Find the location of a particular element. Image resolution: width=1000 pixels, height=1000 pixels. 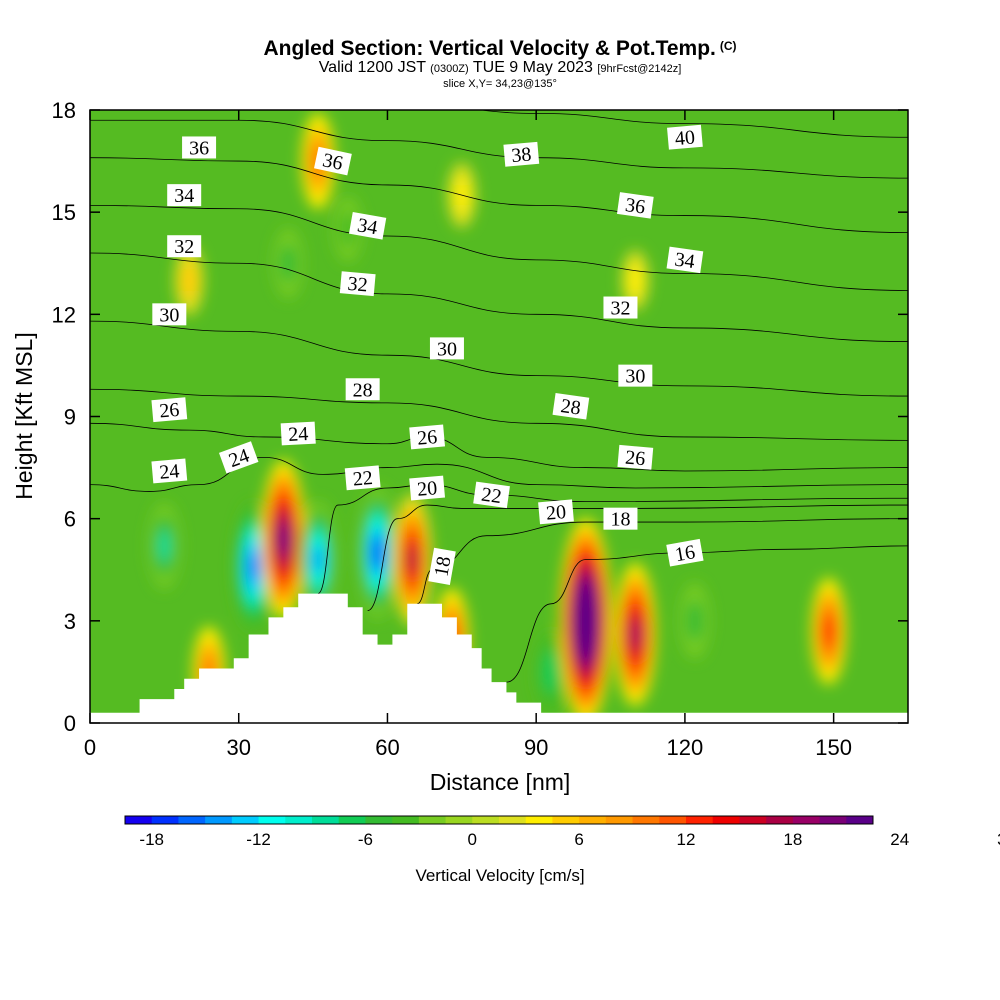

contour-label: 40 is located at coordinates (685, 137).